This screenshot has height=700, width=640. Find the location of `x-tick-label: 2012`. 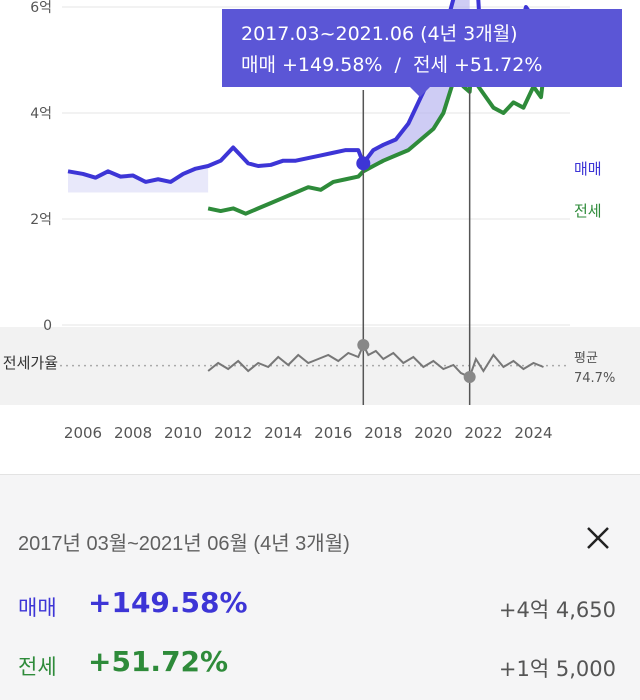

x-tick-label: 2012 is located at coordinates (233, 433).